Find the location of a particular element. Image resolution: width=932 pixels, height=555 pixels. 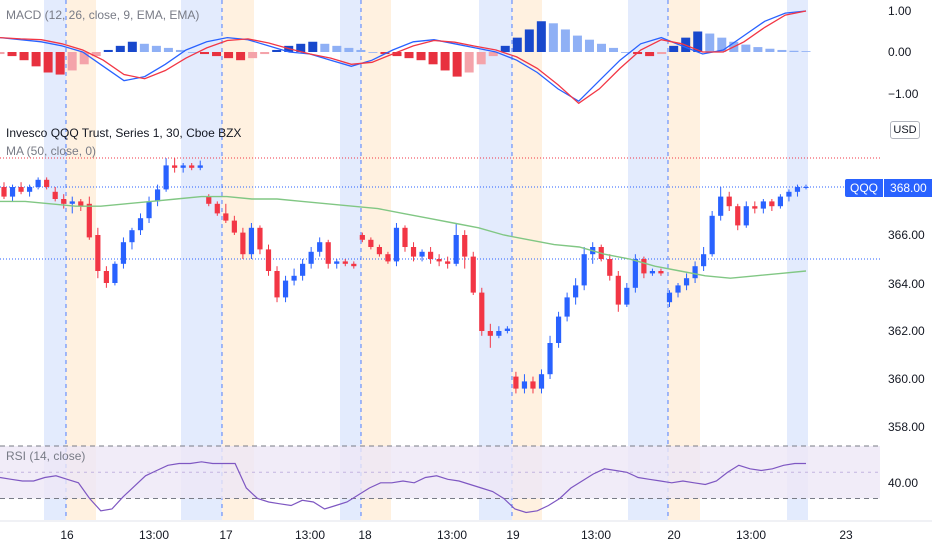

price-axis-tick: 360.00 is located at coordinates (906, 379).